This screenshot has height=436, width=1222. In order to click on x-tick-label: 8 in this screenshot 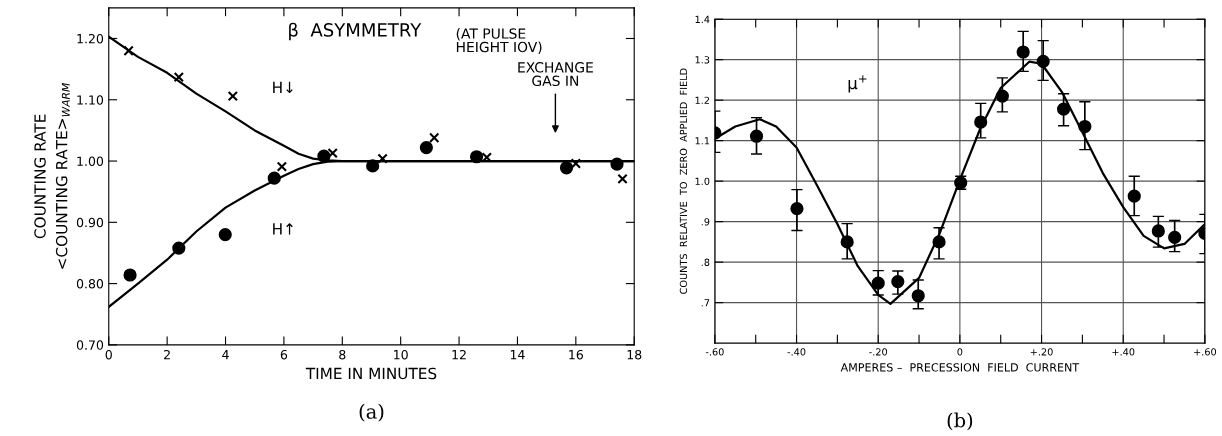, I will do `click(342, 354)`.